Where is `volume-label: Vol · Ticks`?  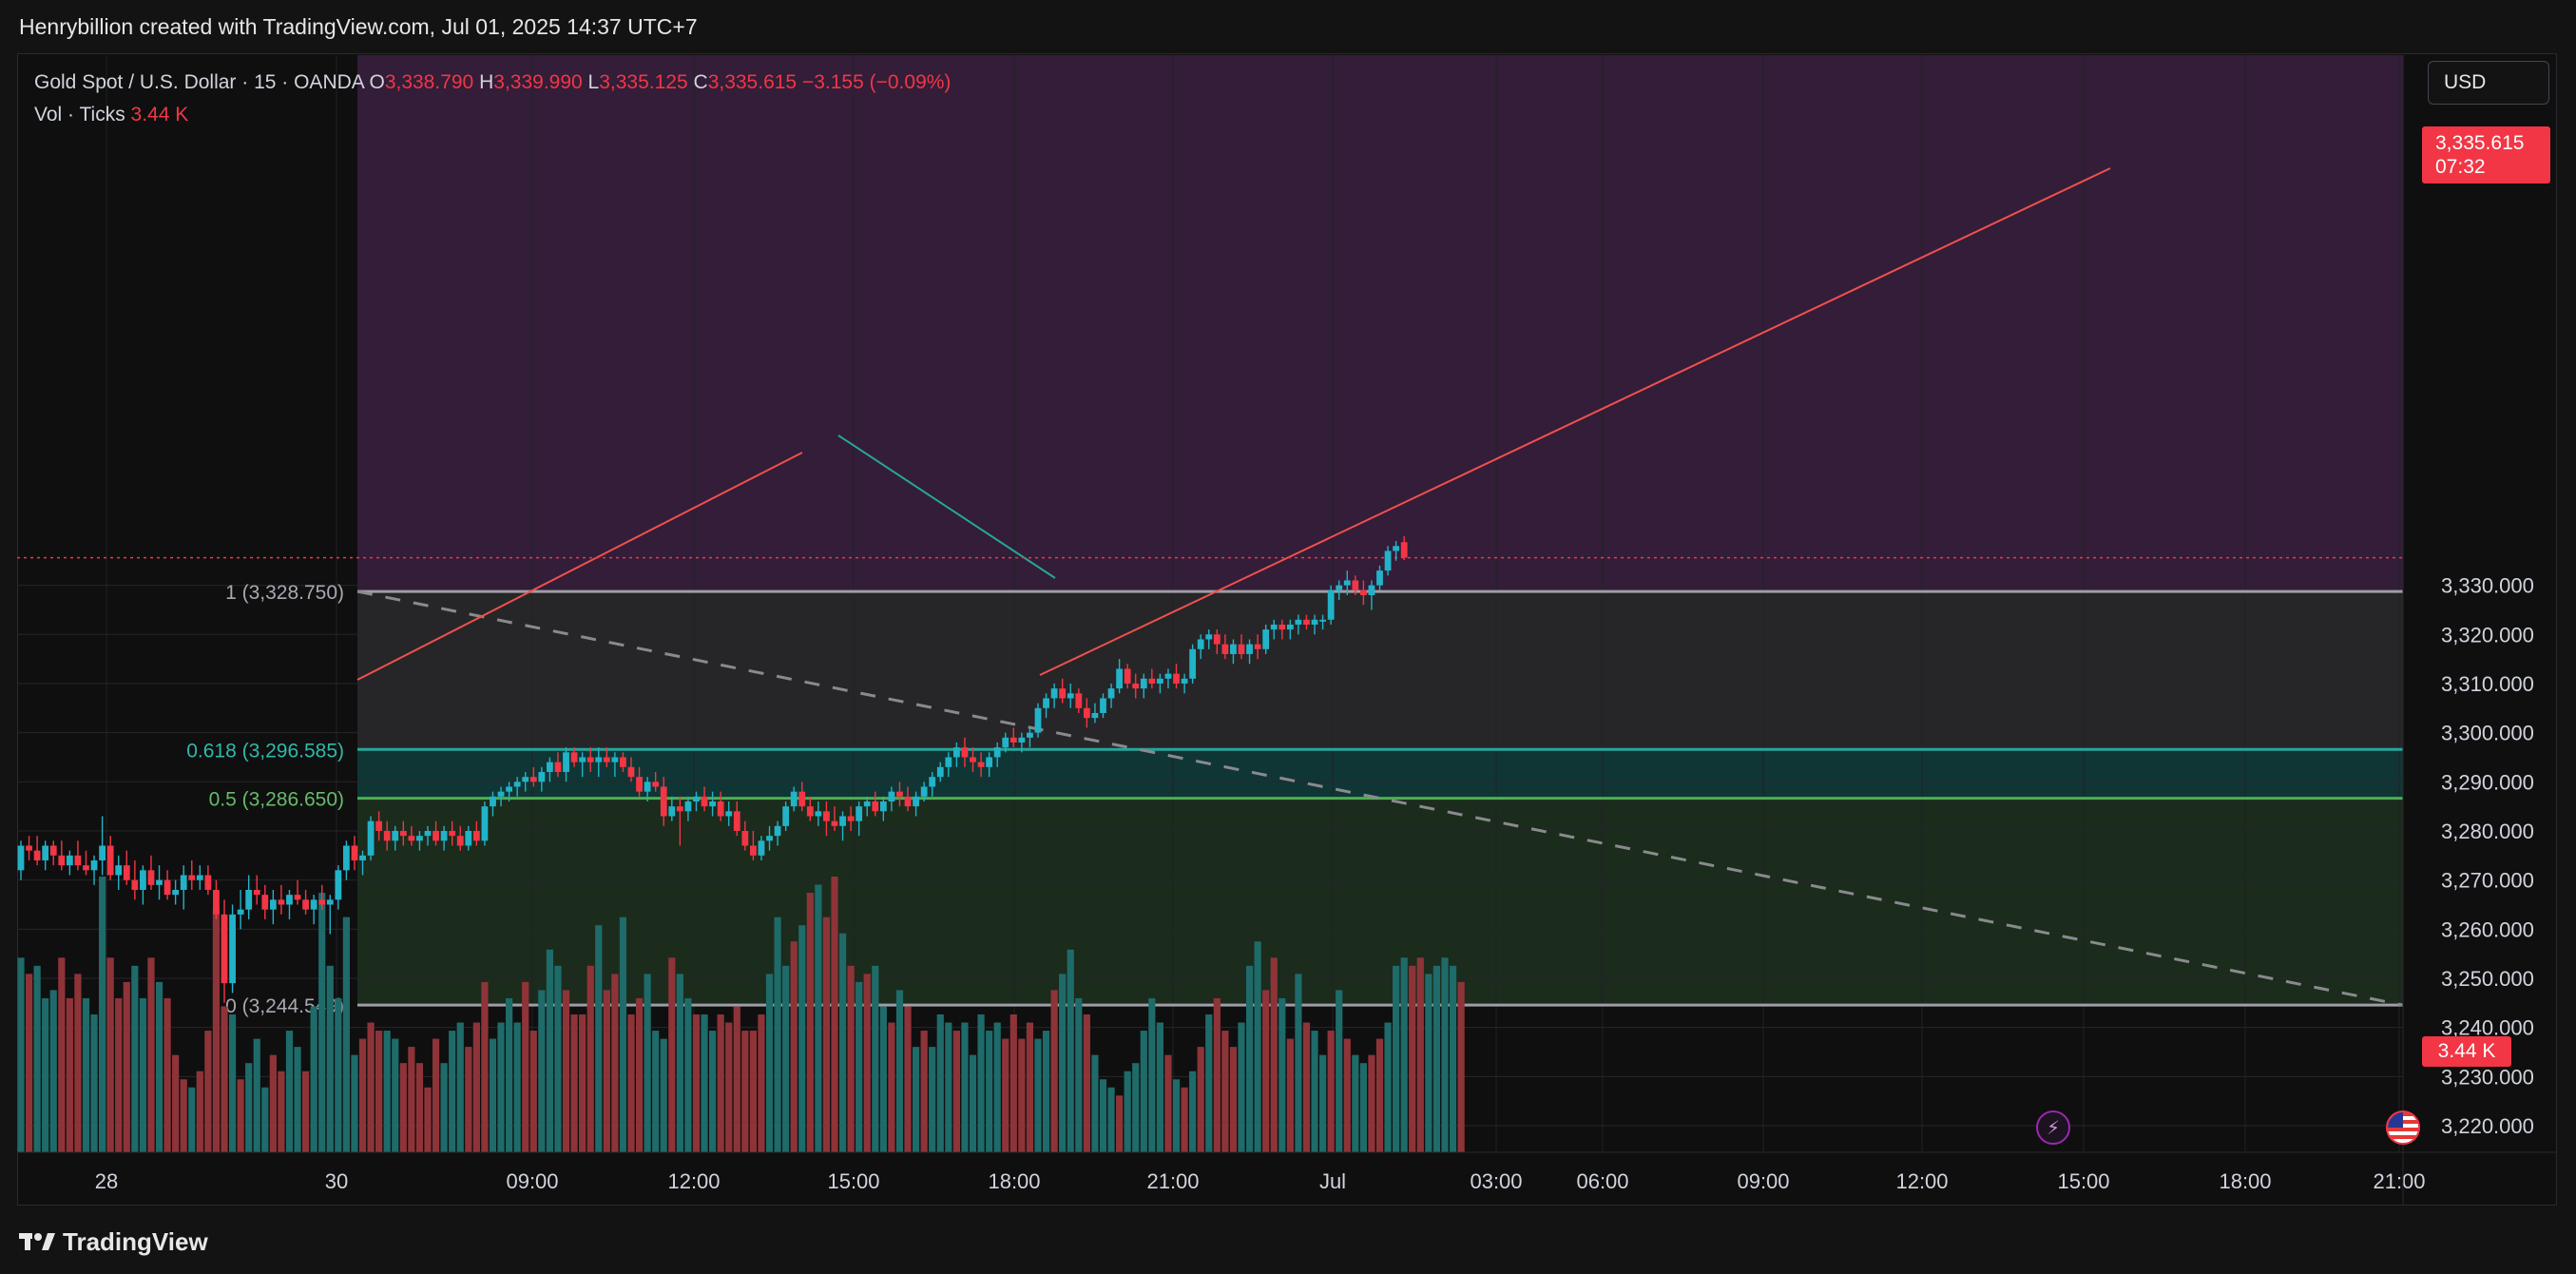
volume-label: Vol · Ticks is located at coordinates (79, 114).